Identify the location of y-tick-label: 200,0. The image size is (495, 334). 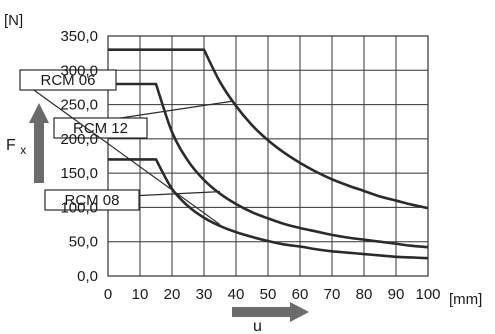
(79, 139).